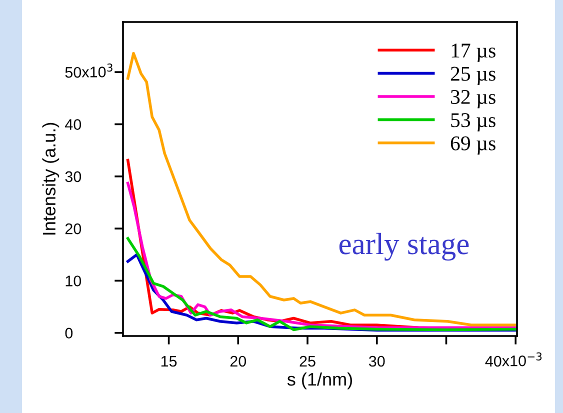 The width and height of the screenshot is (563, 413). Describe the element at coordinates (474, 53) in the screenshot. I see `legend-label: 17 µs` at that location.